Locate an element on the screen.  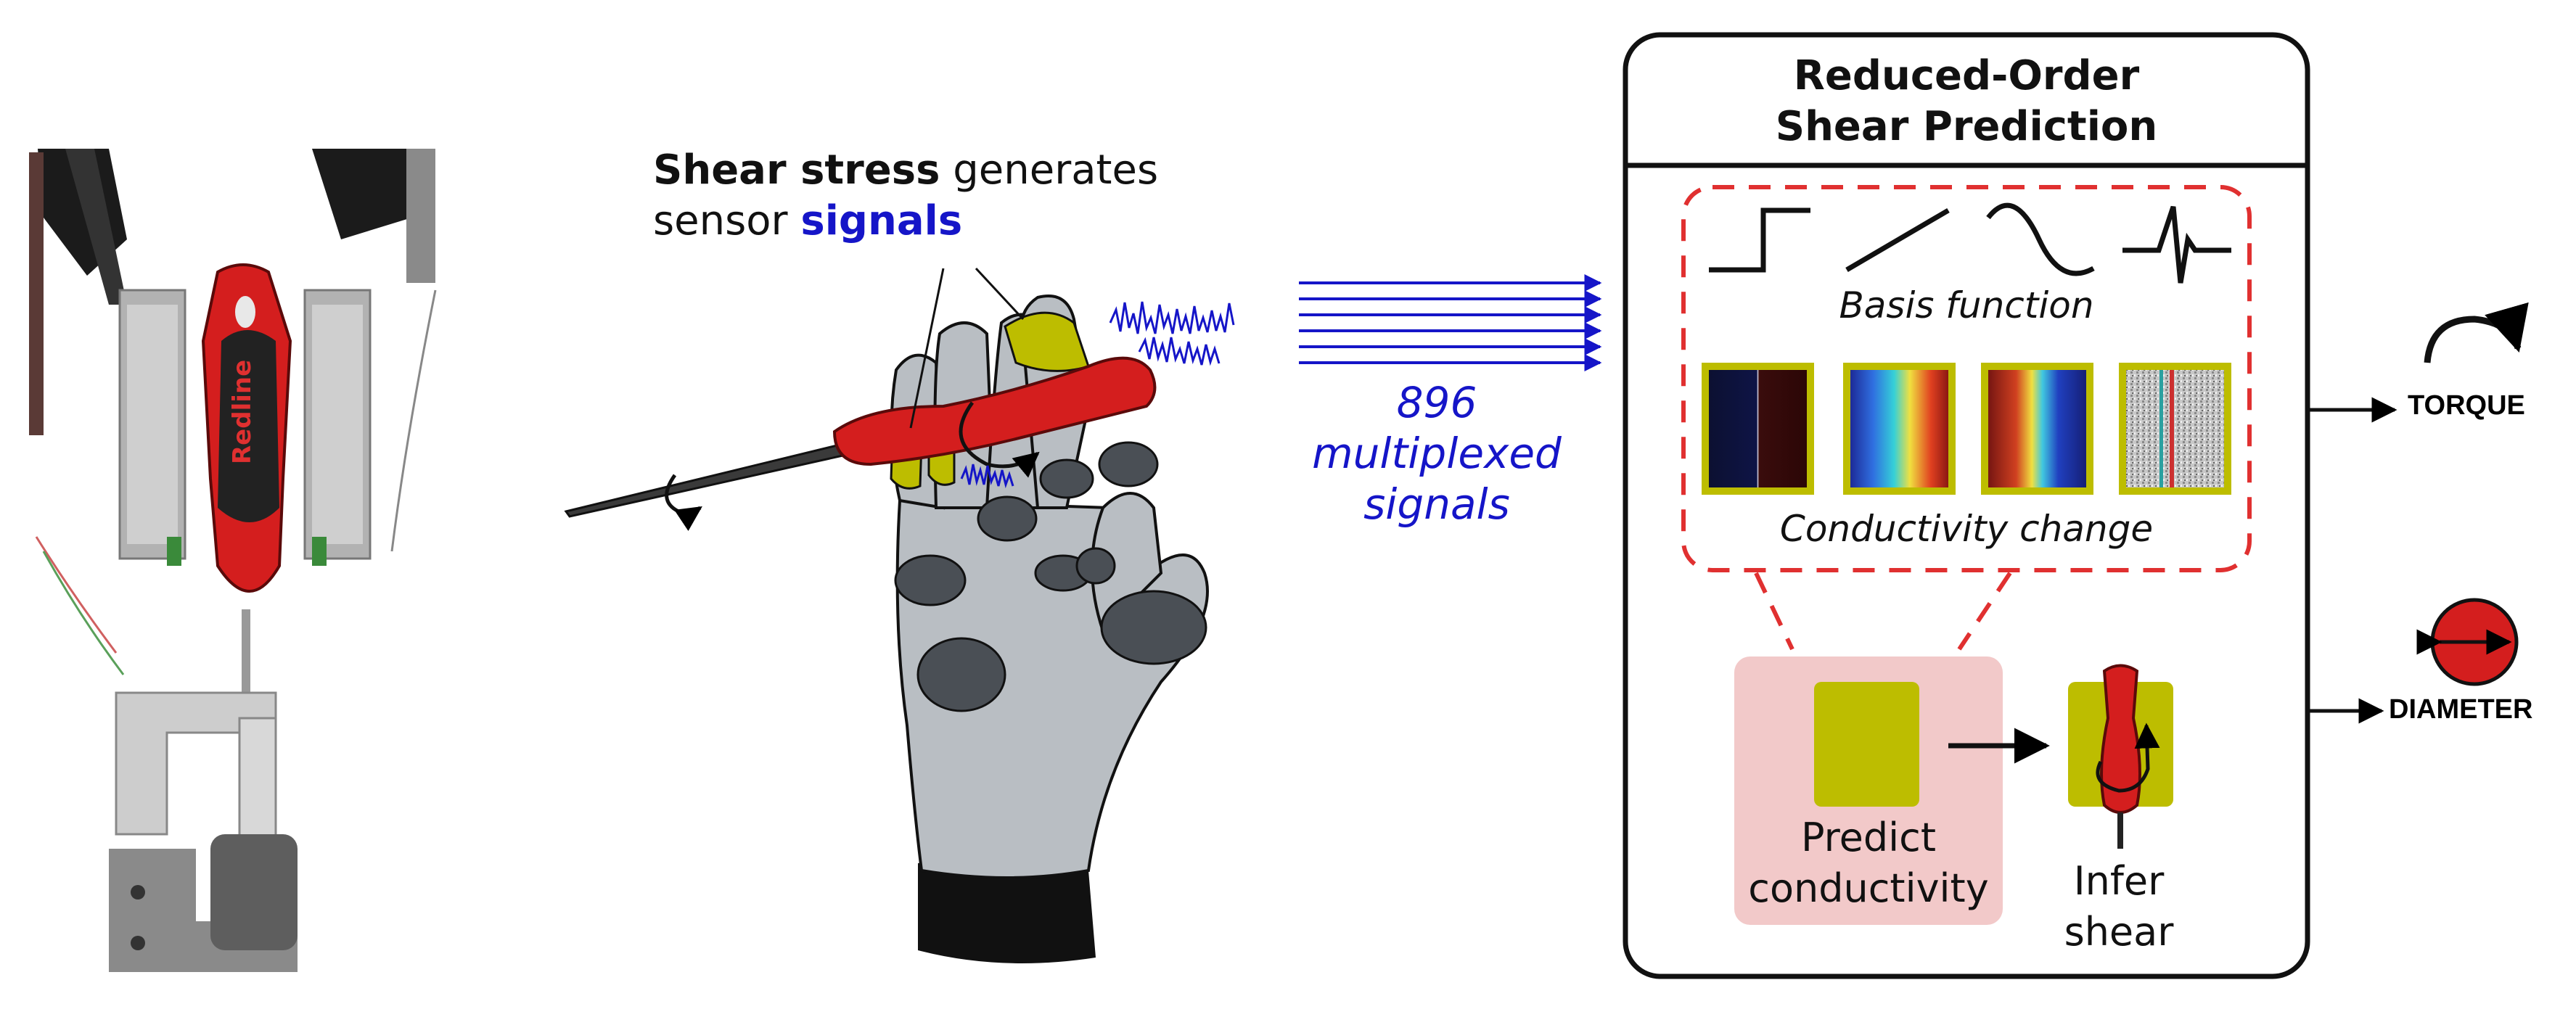
shear-stress-text: Shear stress is located at coordinates (796, 170).